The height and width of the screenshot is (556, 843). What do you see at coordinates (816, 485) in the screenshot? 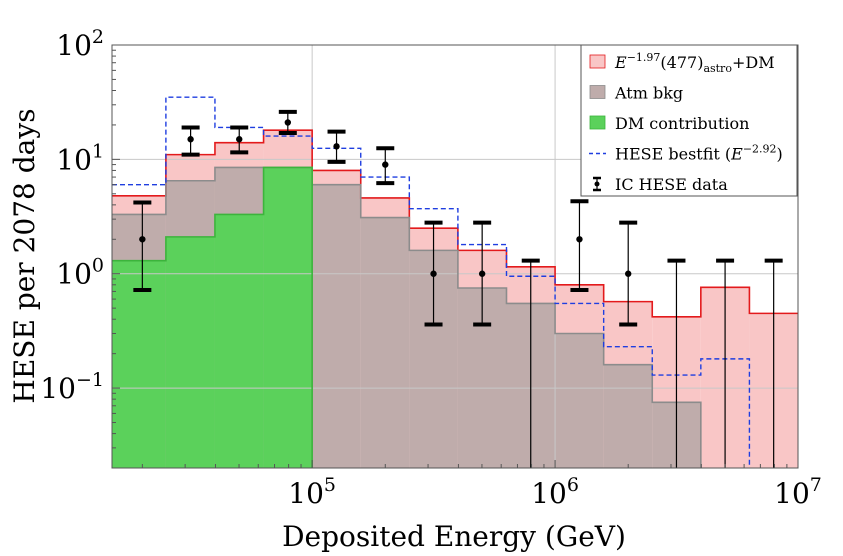
I see `x-tick-exp: 7` at bounding box center [816, 485].